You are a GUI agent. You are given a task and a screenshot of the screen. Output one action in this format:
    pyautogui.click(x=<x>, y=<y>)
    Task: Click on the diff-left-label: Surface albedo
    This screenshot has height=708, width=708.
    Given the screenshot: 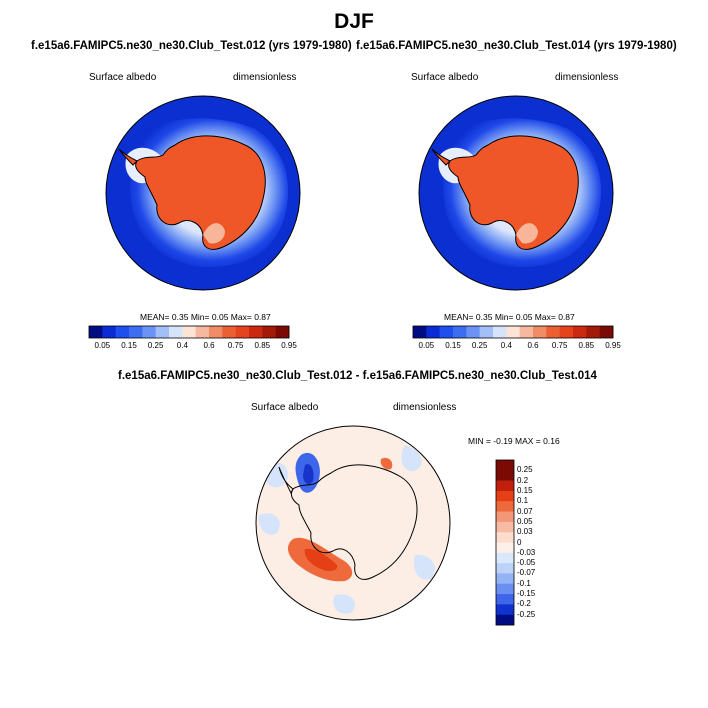 What is the action you would take?
    pyautogui.click(x=285, y=407)
    